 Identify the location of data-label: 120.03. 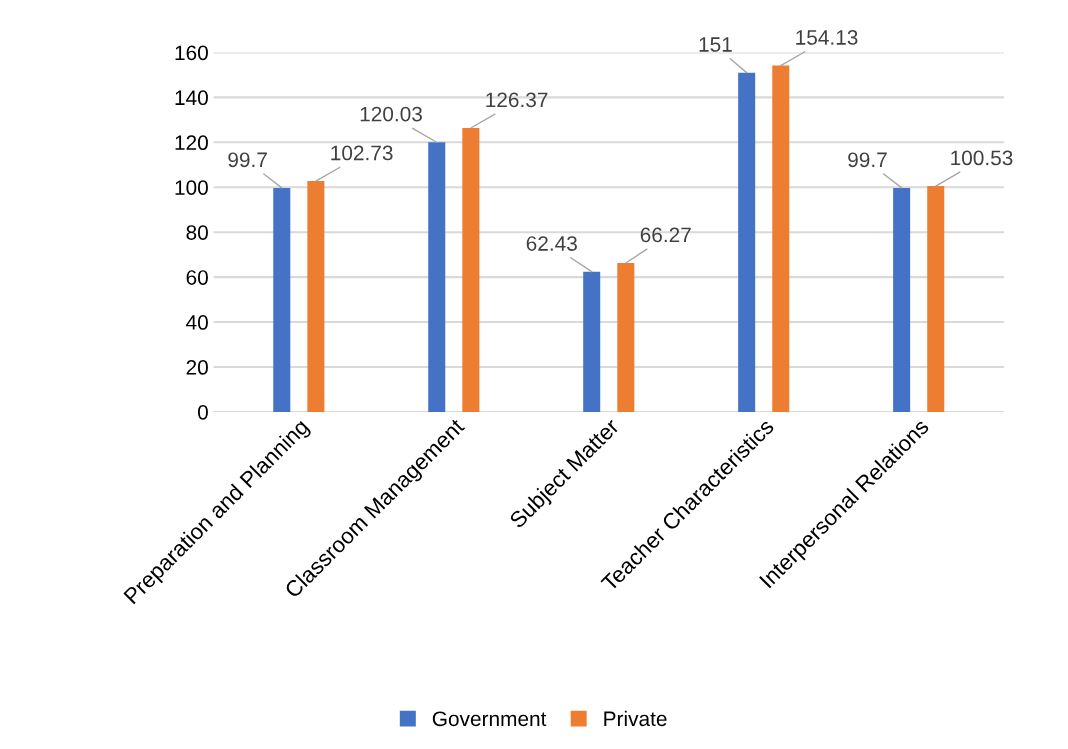
(391, 114).